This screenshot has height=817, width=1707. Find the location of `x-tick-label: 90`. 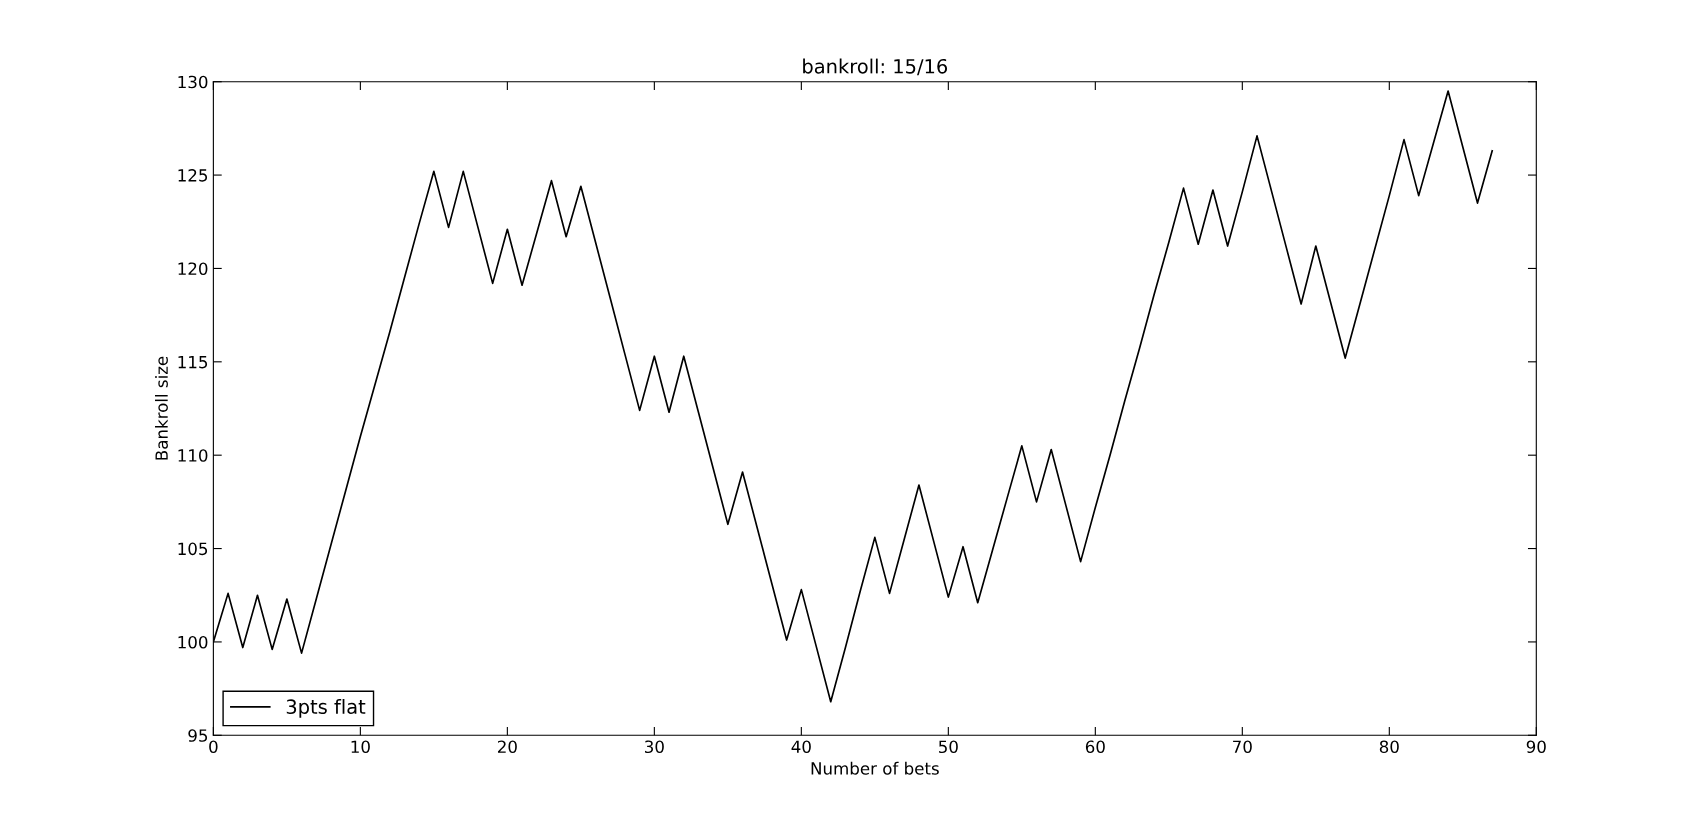

x-tick-label: 90 is located at coordinates (1536, 747).